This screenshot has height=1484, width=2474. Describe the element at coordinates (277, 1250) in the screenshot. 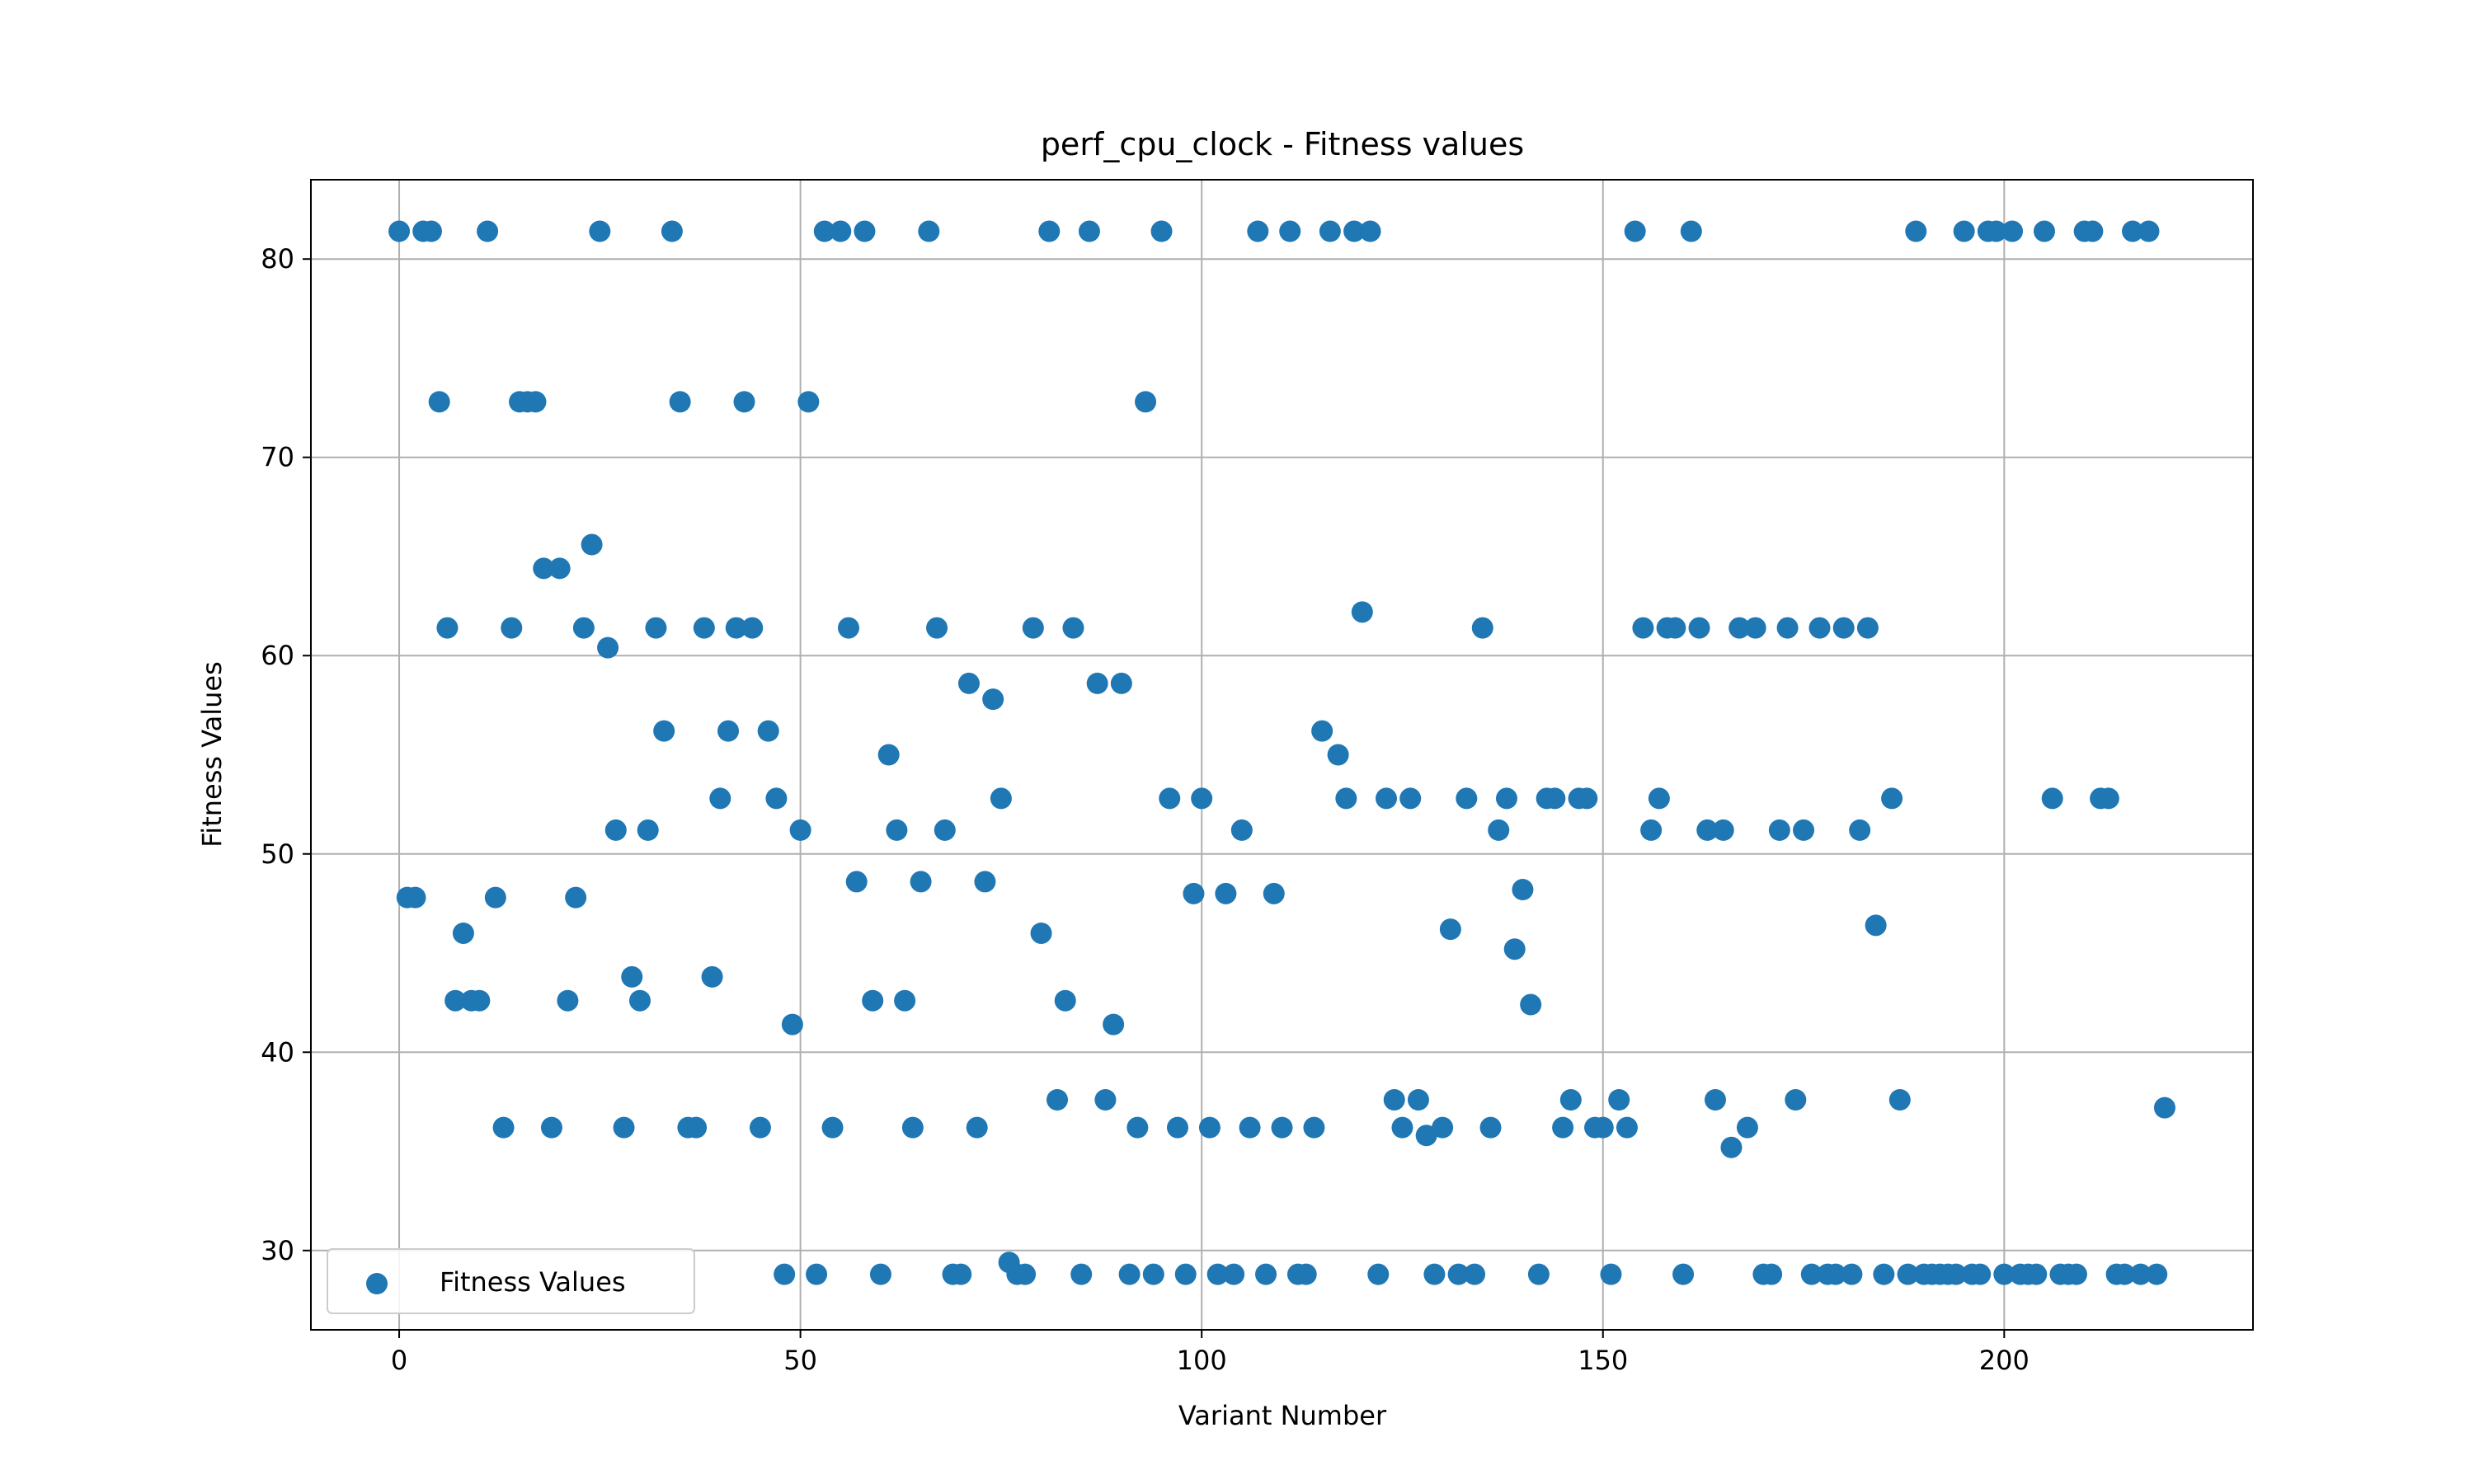

I see `y-tick-label: 30` at that location.